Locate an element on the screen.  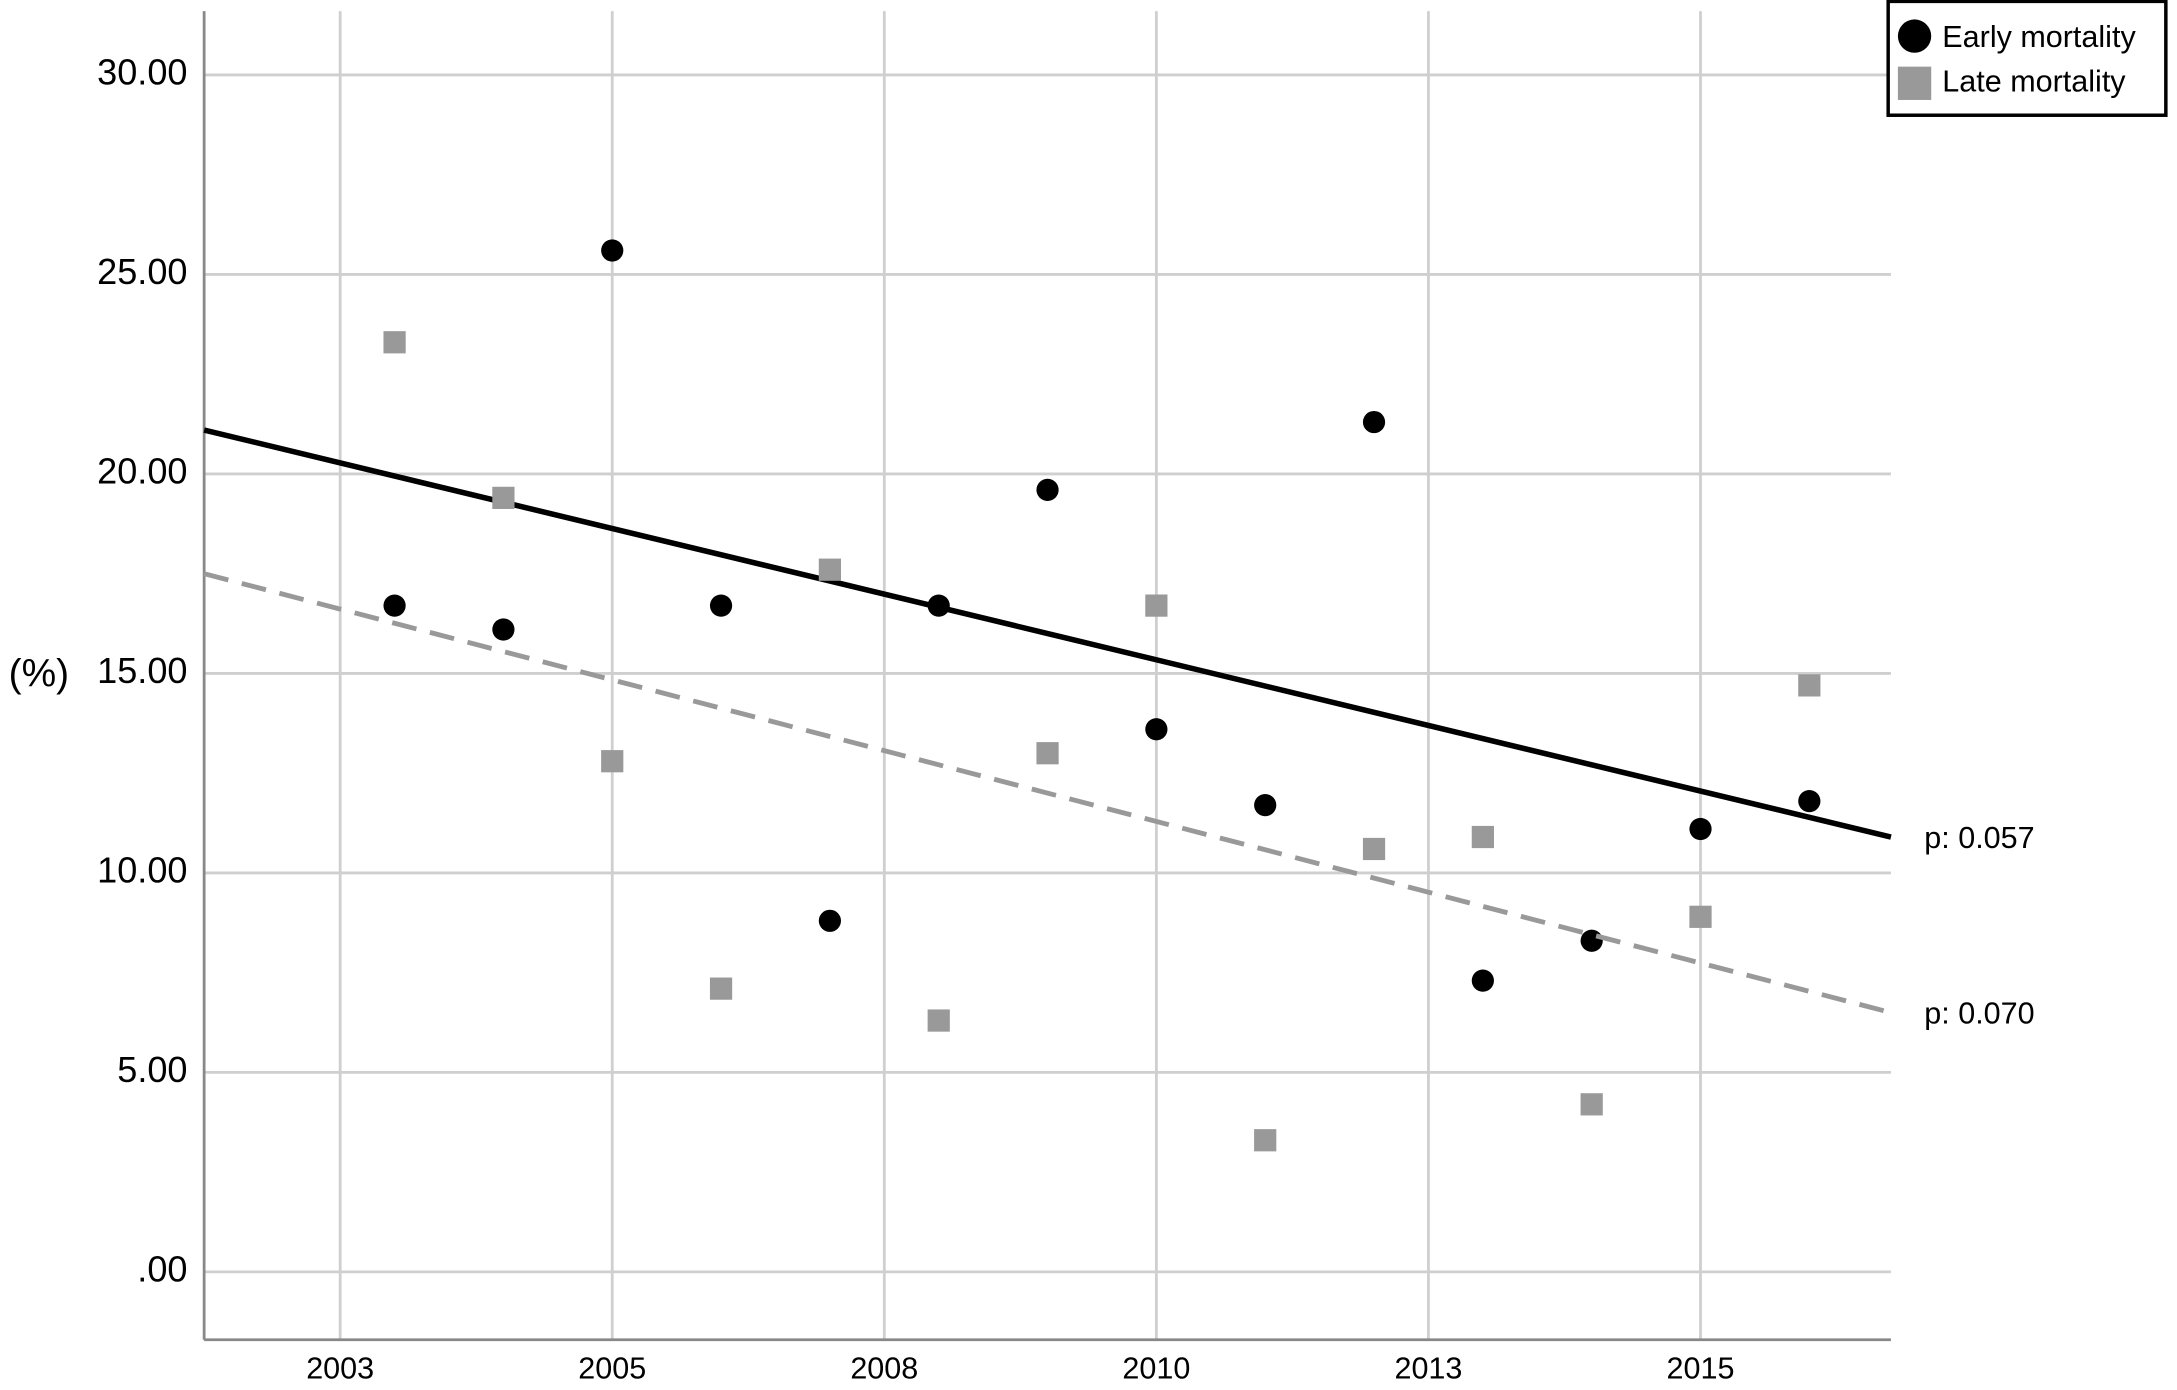
legend-box is located at coordinates (2027, 58).